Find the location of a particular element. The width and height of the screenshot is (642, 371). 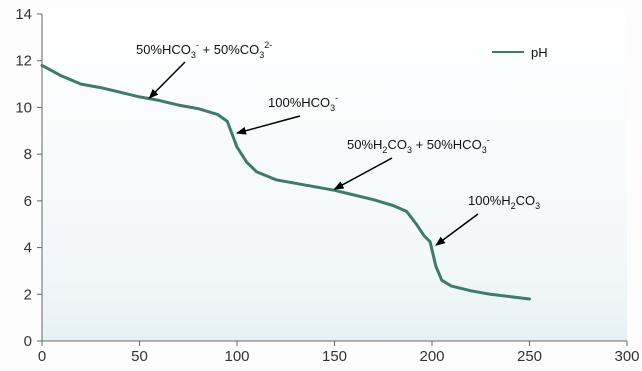

annotation-2: 100%HCO3- is located at coordinates (303, 103).